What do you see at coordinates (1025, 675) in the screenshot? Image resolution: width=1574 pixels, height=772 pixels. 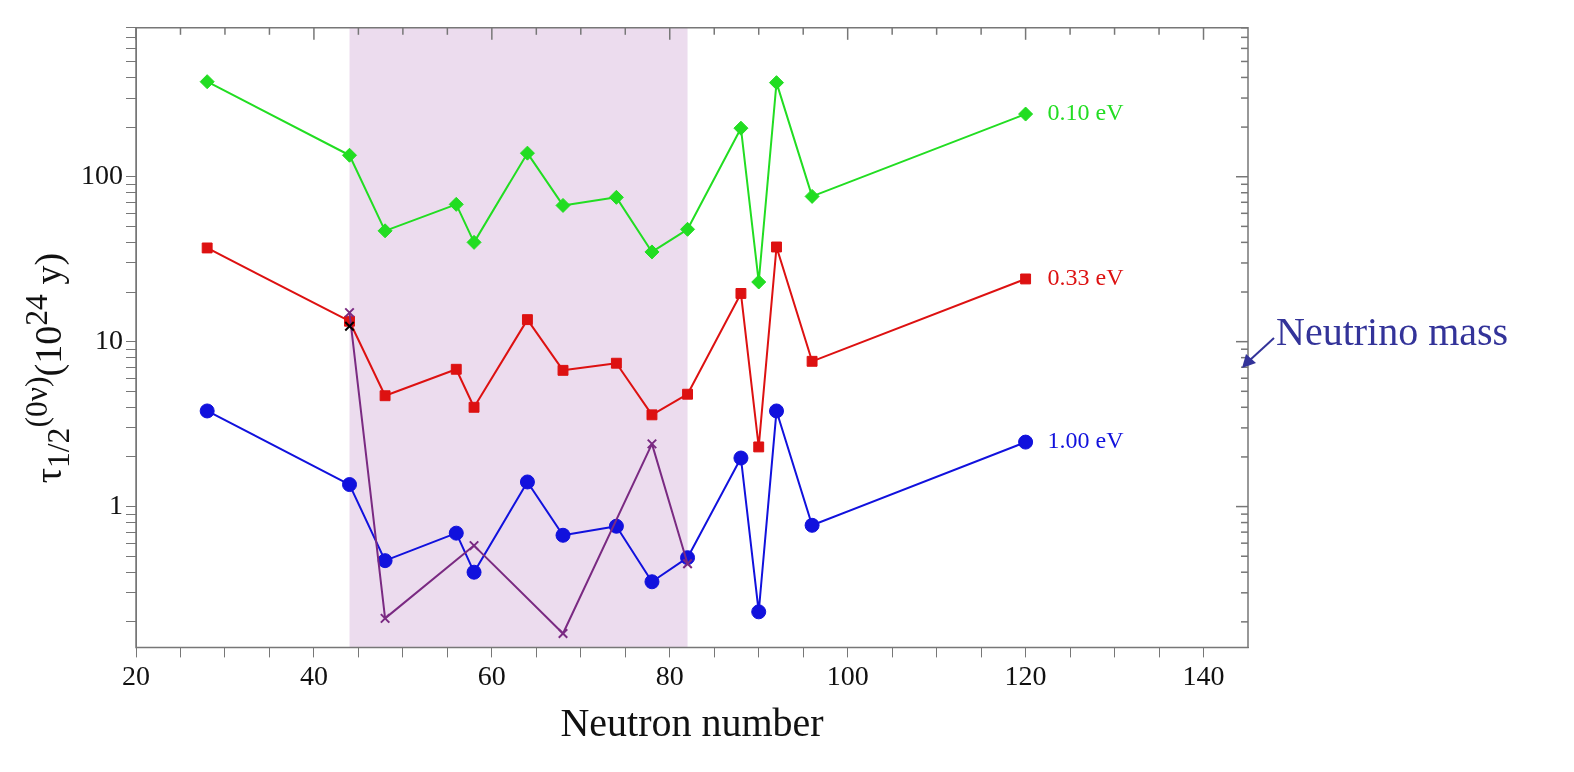 I see `x-tick-label: 120` at bounding box center [1025, 675].